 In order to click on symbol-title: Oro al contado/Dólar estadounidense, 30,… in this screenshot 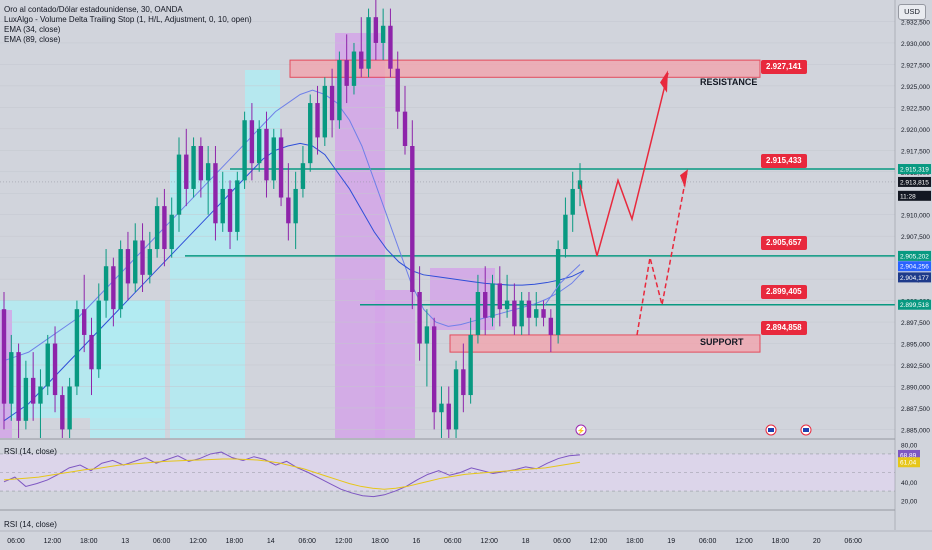, I will do `click(93, 9)`.